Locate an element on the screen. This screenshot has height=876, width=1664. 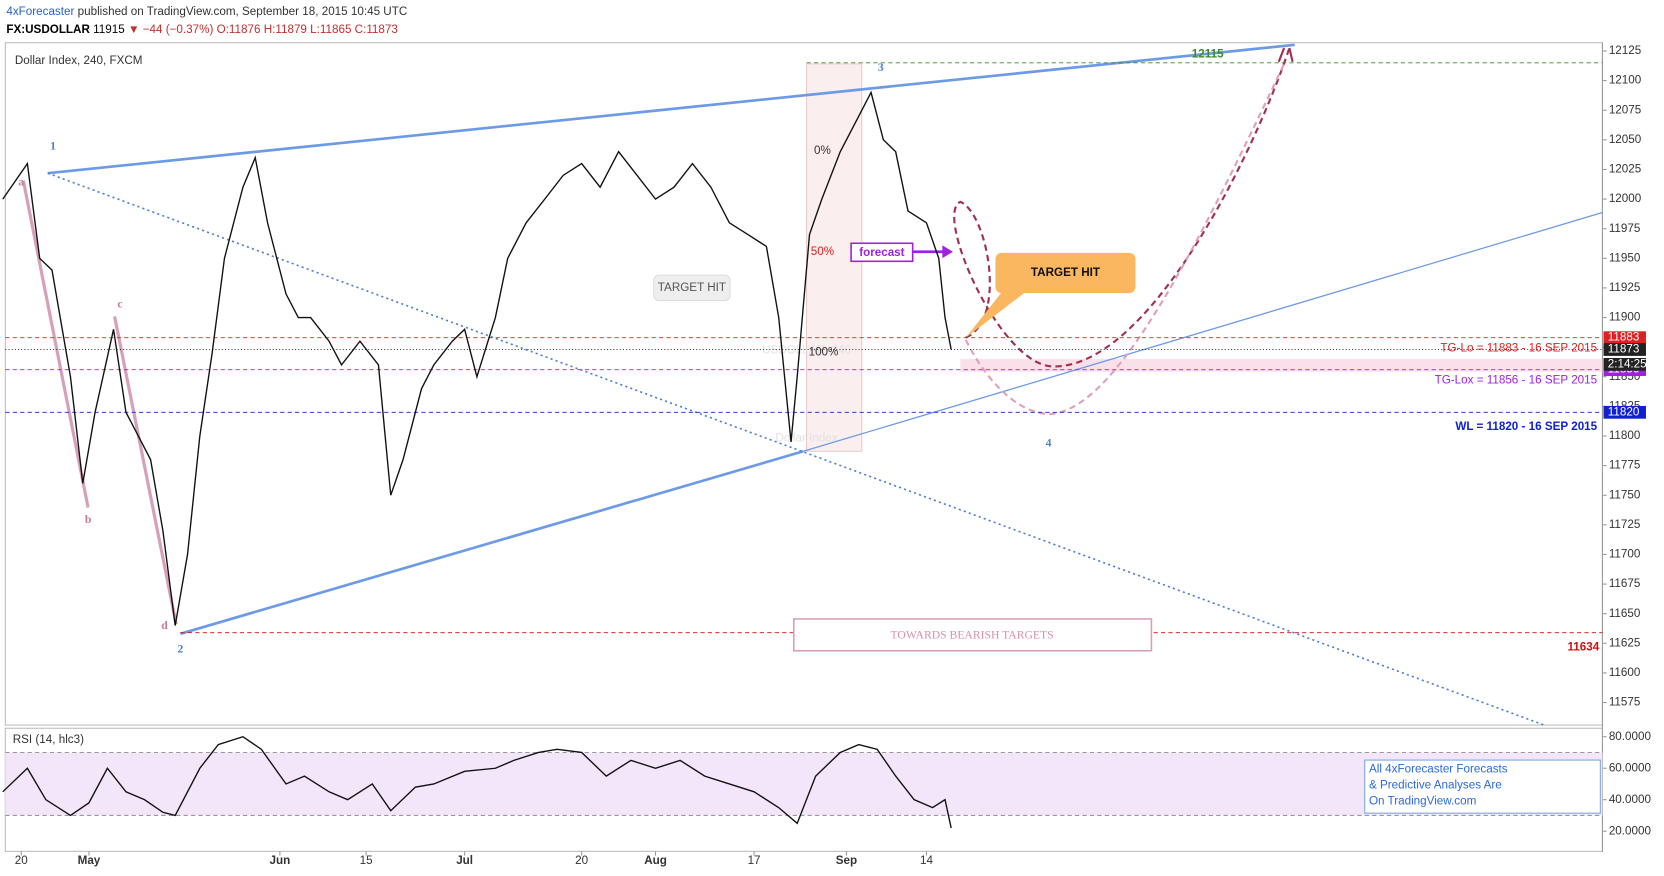
ohlc: O:11876 H:11879 L:11865 C:11873 is located at coordinates (307, 29).